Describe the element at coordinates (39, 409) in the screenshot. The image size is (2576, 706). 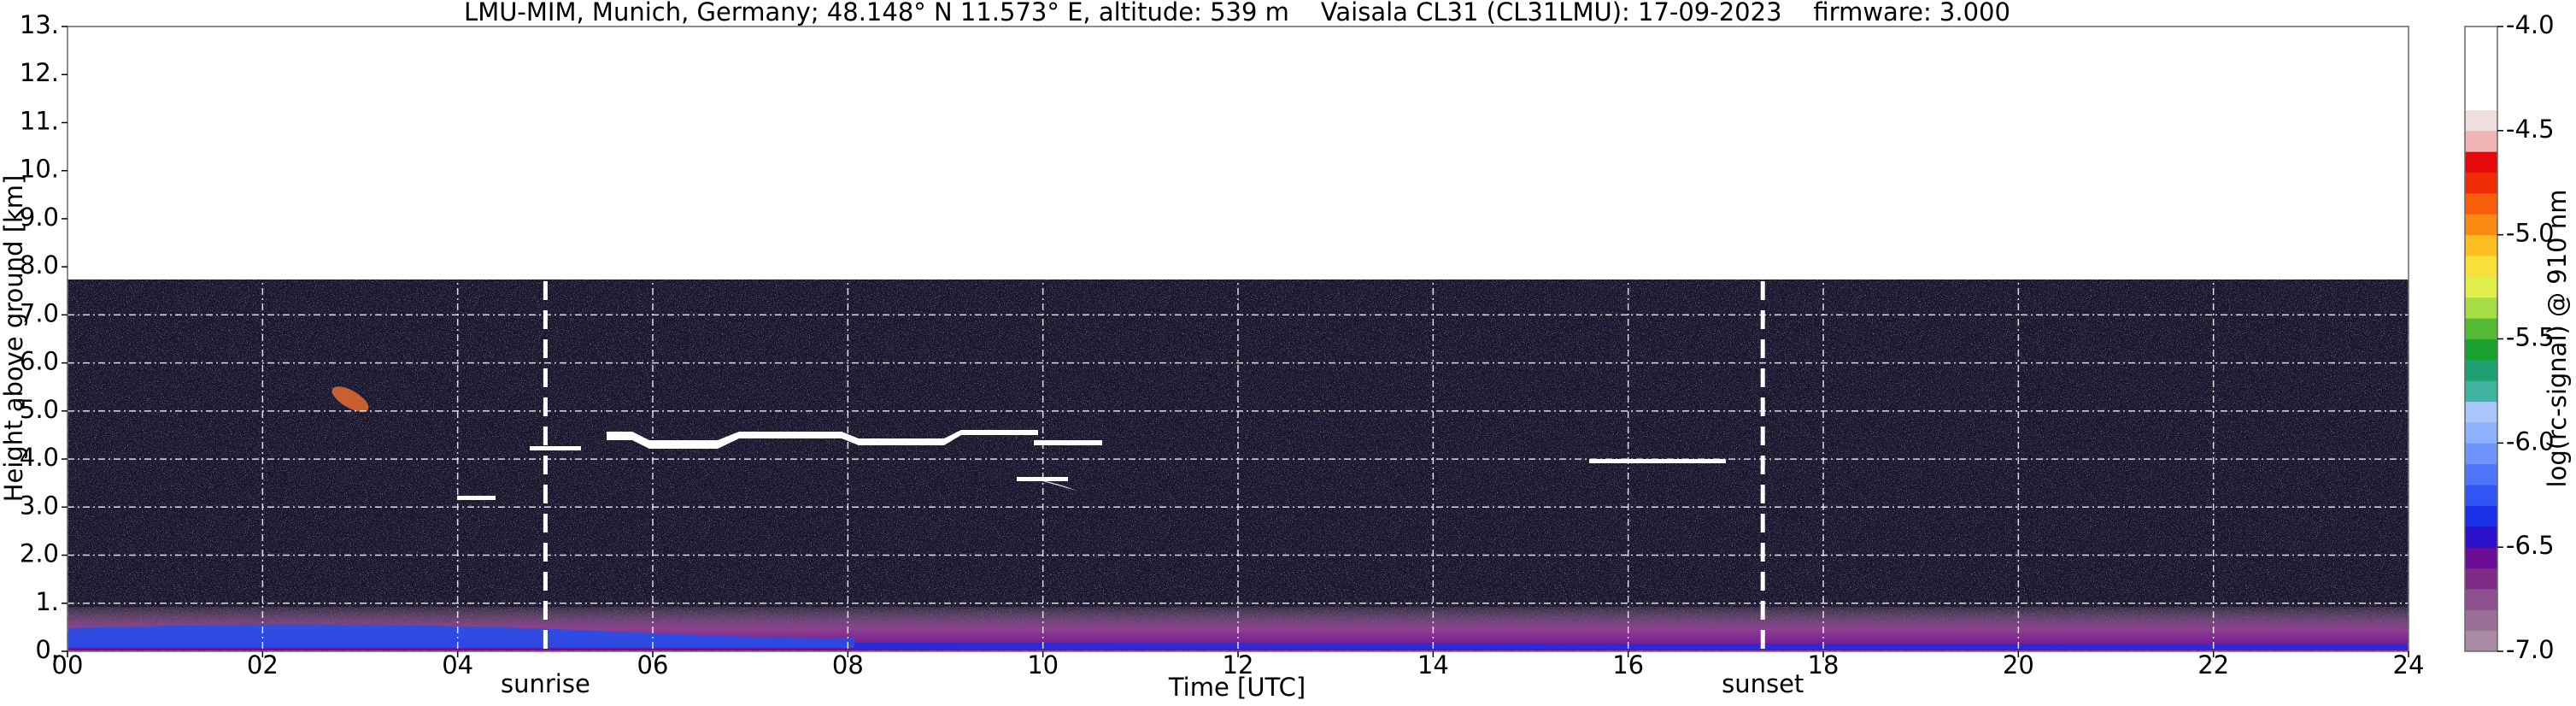
I see `y-tick-label: 5.0` at that location.